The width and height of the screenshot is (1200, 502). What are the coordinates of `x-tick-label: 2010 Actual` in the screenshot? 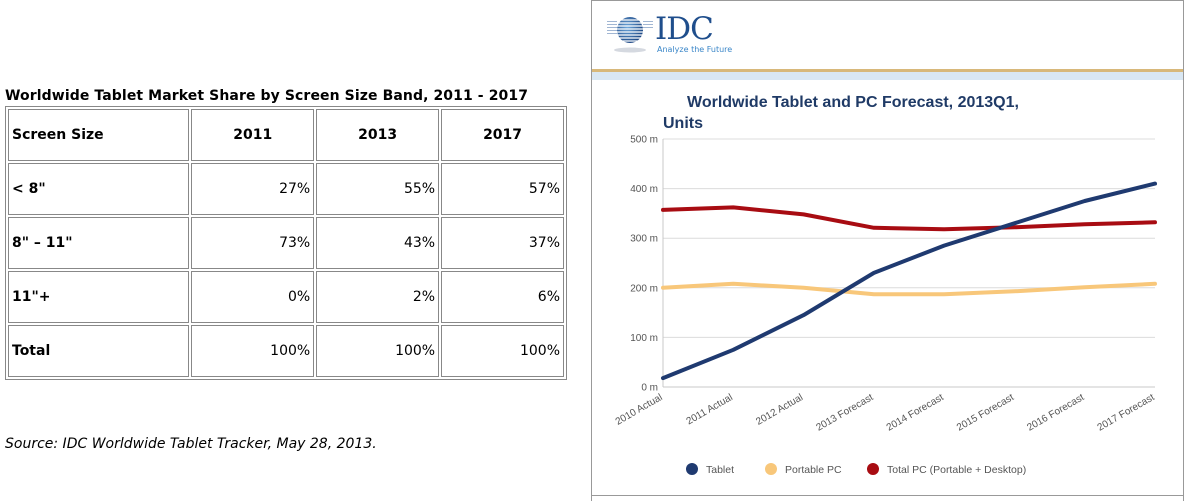 It's located at (639, 410).